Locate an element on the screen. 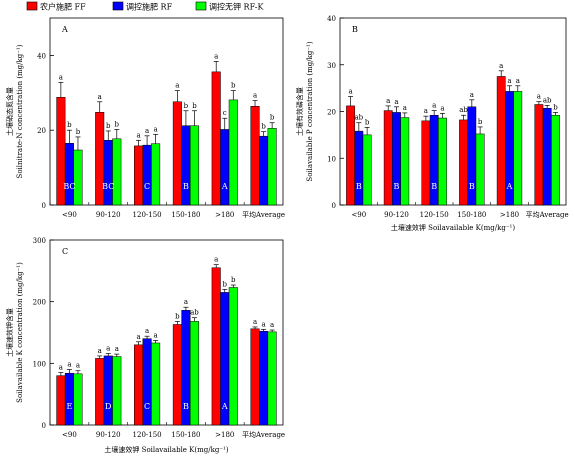 The height and width of the screenshot is (458, 575). y-axis-title-en: Soilavailable P concentration (mg/kg⁻¹) is located at coordinates (310, 111).